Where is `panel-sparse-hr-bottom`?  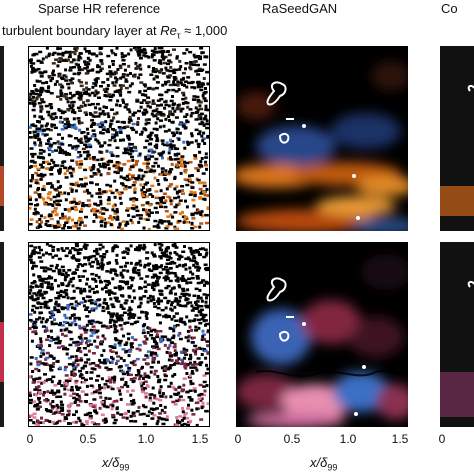
panel-sparse-hr-bottom is located at coordinates (119, 334).